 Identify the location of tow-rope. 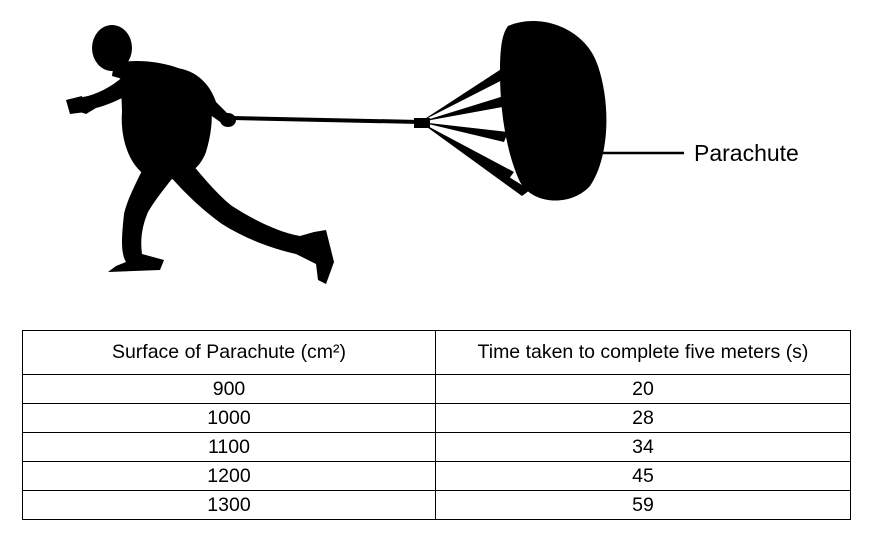
(326, 120).